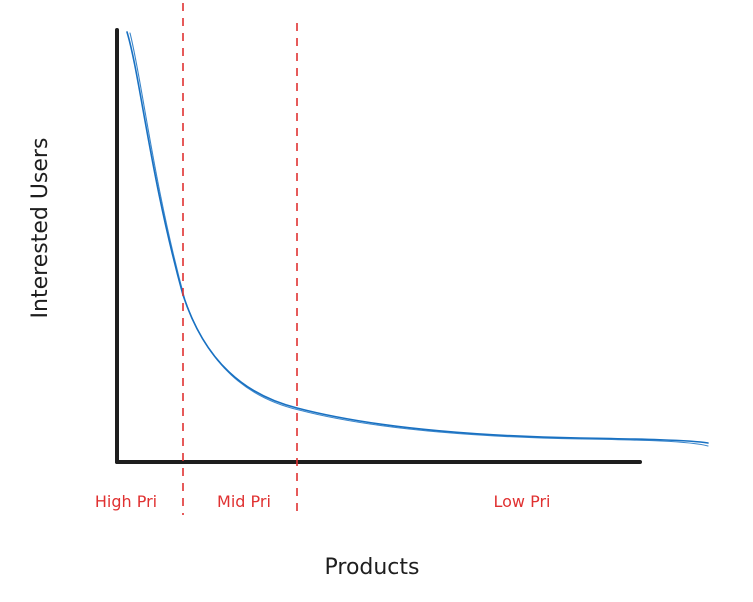  What do you see at coordinates (522, 501) in the screenshot?
I see `zone-label-low: Low Pri` at bounding box center [522, 501].